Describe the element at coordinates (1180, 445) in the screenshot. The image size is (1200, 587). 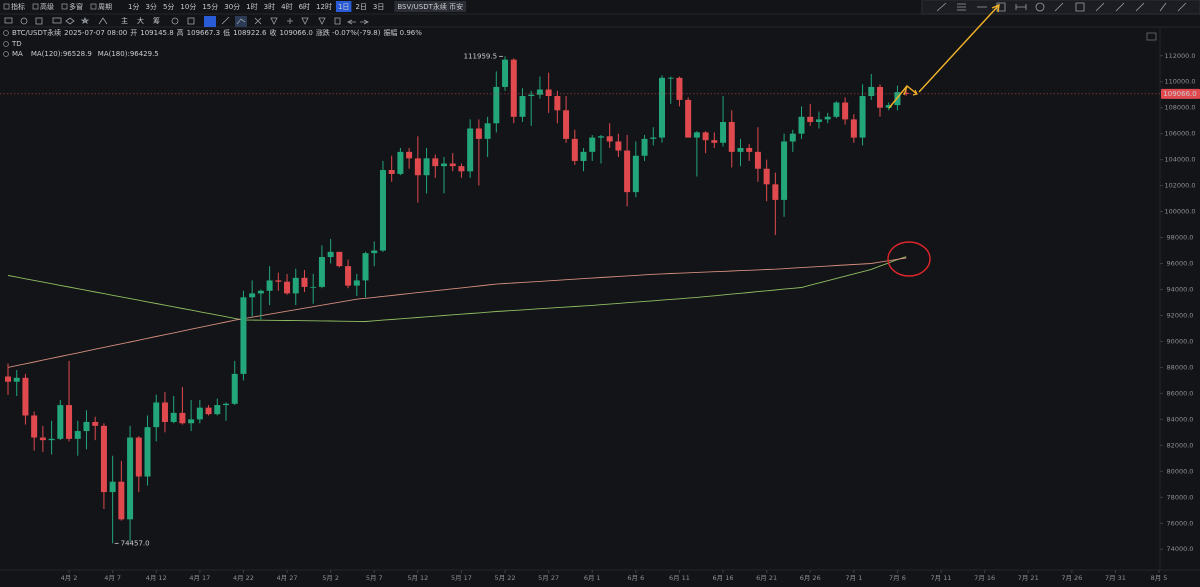
I see `y-tick-label: 82000.0` at that location.